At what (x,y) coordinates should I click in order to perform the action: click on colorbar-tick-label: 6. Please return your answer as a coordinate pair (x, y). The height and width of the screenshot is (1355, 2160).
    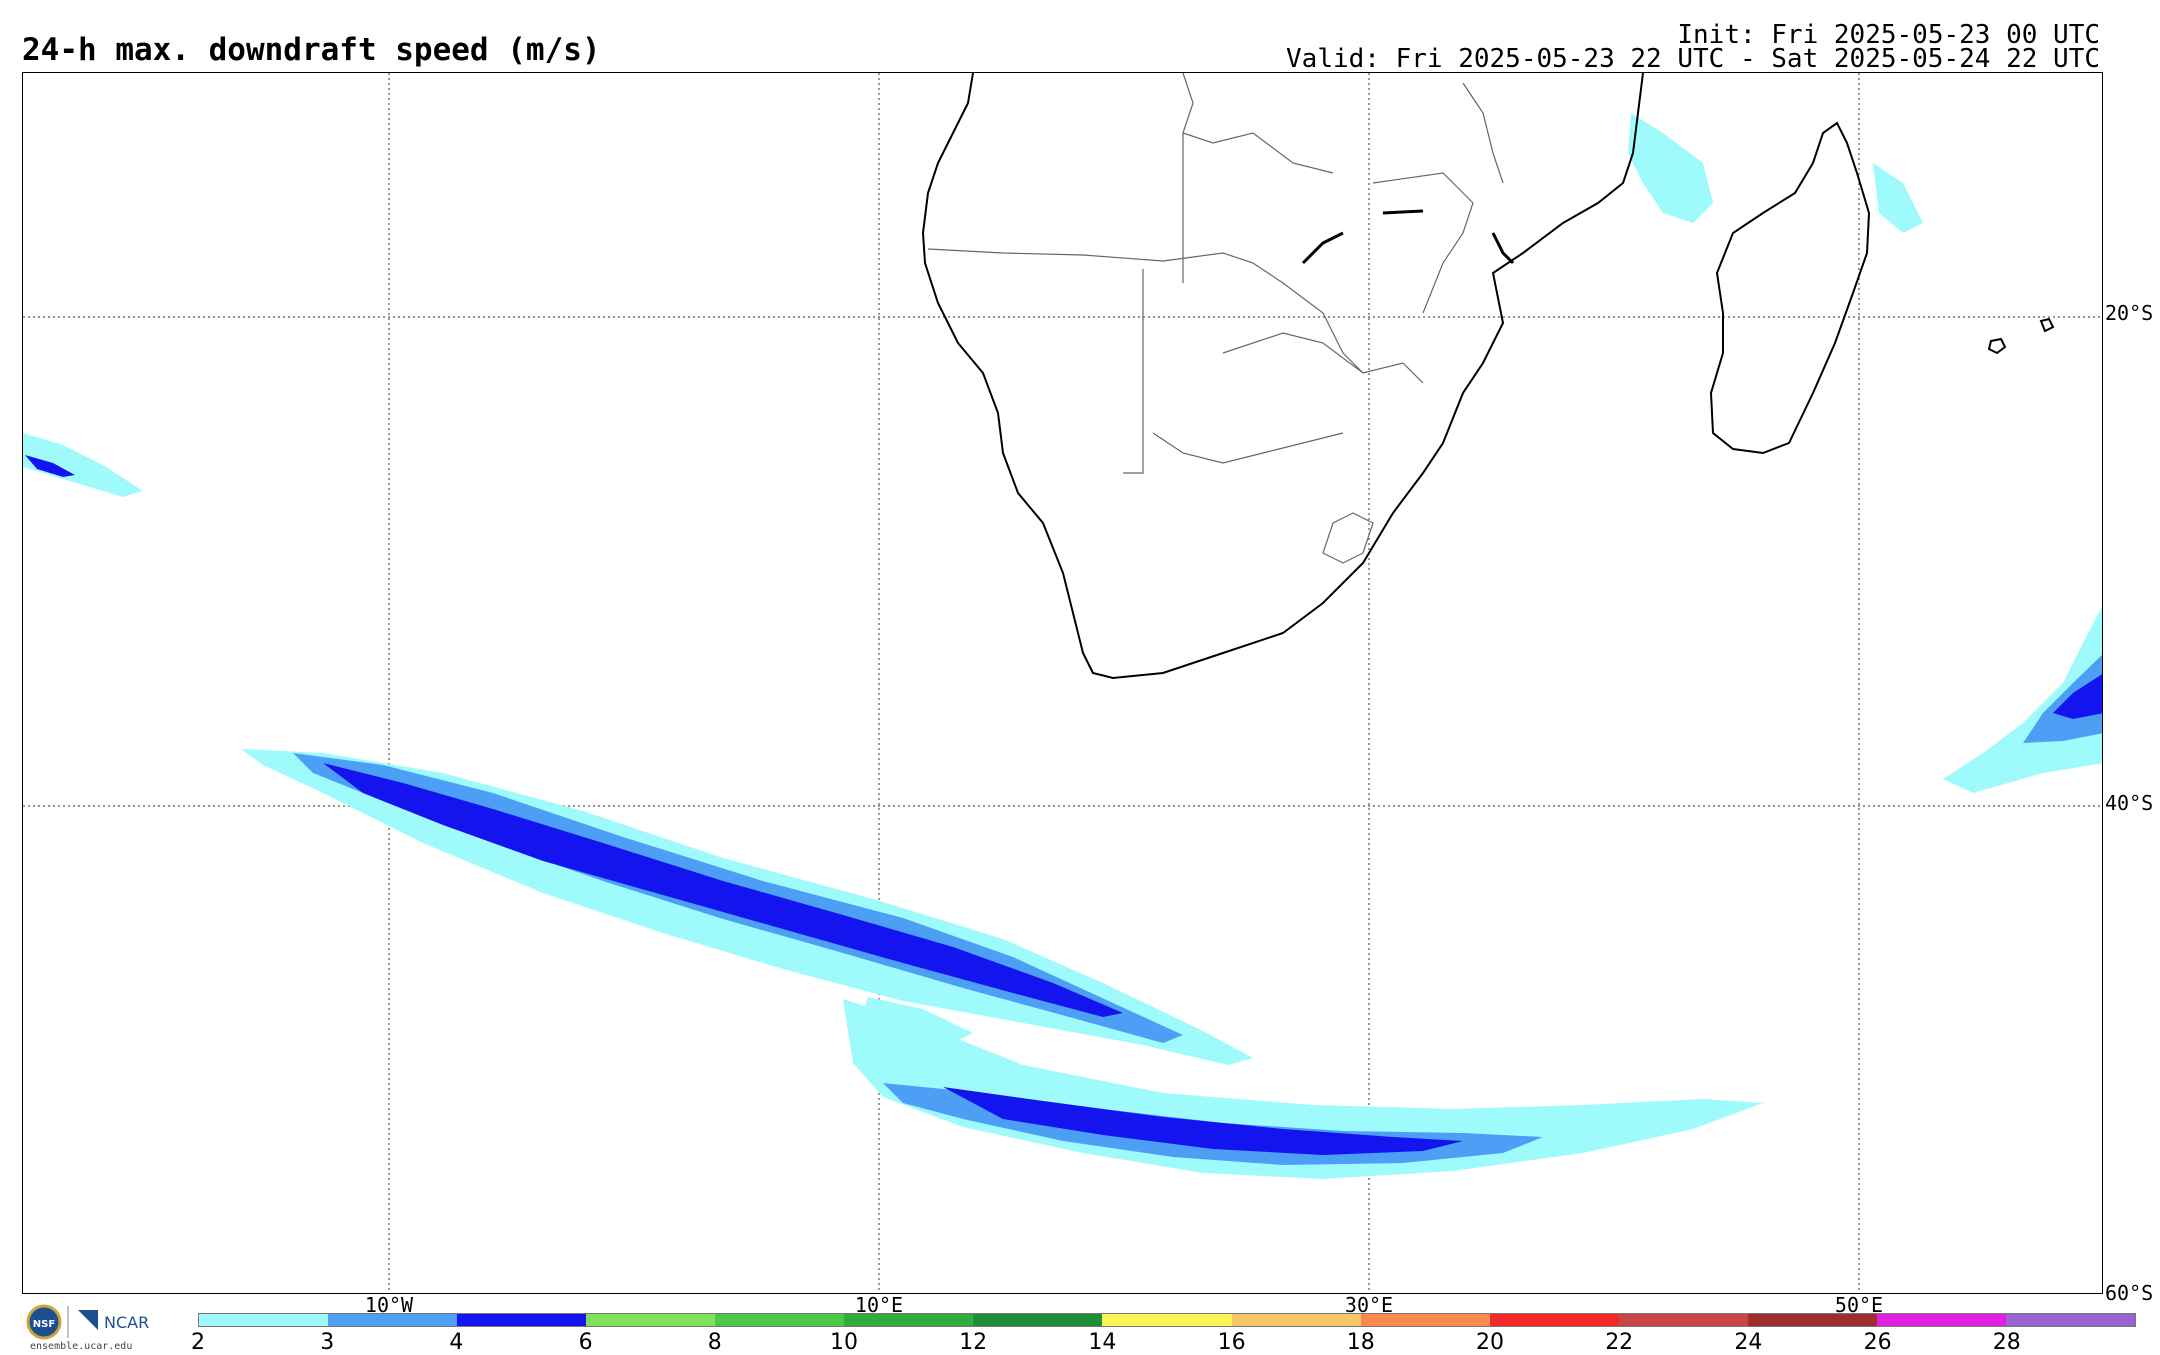
    Looking at the image, I should click on (585, 1342).